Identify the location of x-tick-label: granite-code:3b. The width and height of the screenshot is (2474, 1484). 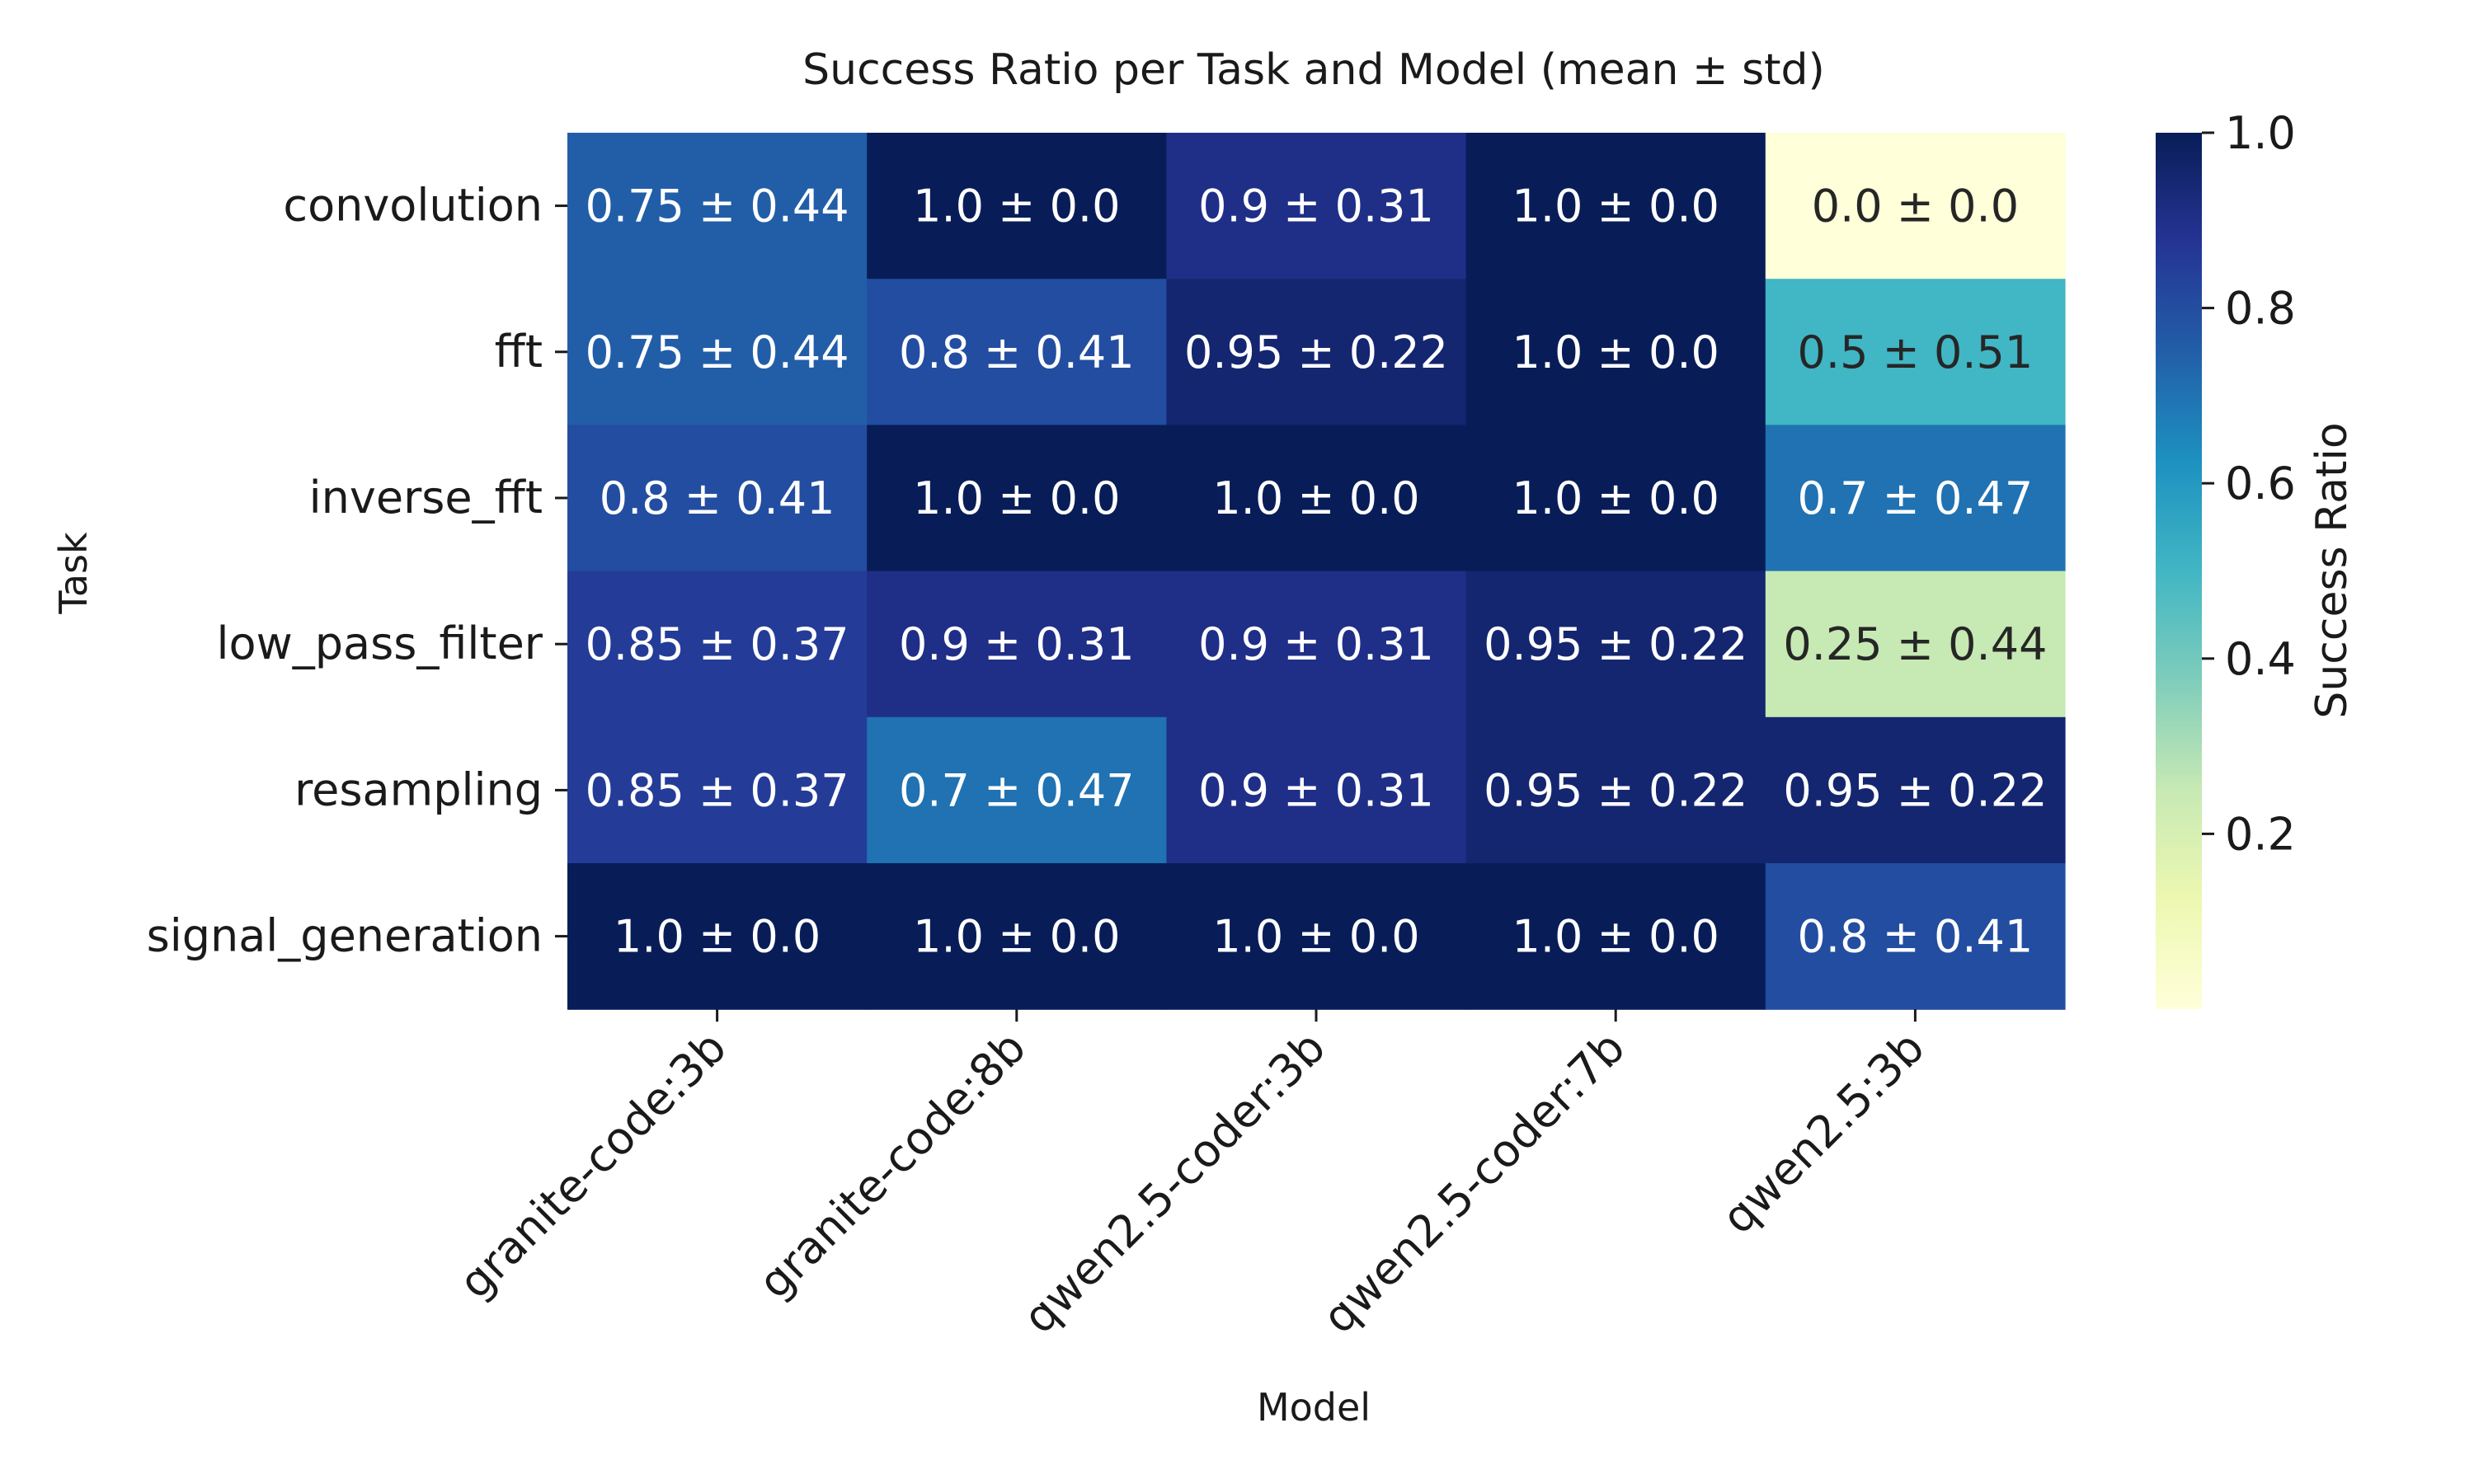
(592, 1164).